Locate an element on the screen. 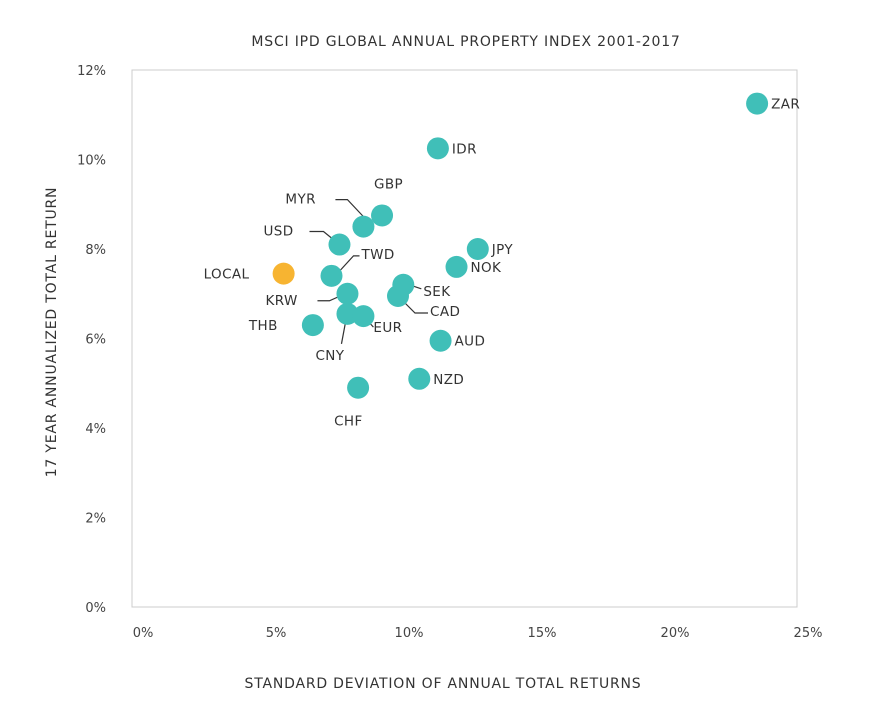  y-tick-label: 6% is located at coordinates (95, 340).